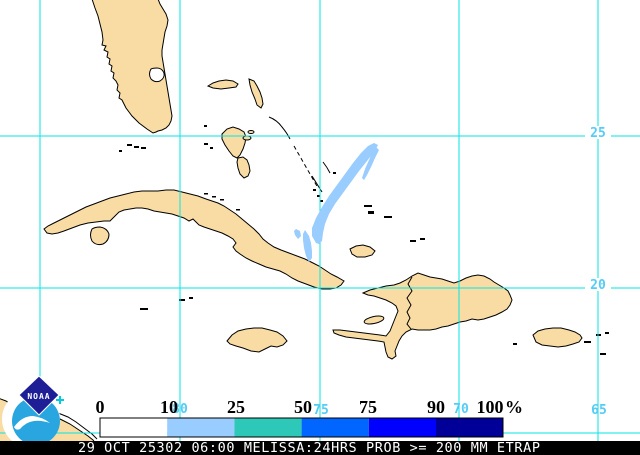  What do you see at coordinates (132, 148) in the screenshot?
I see `florida-keys` at bounding box center [132, 148].